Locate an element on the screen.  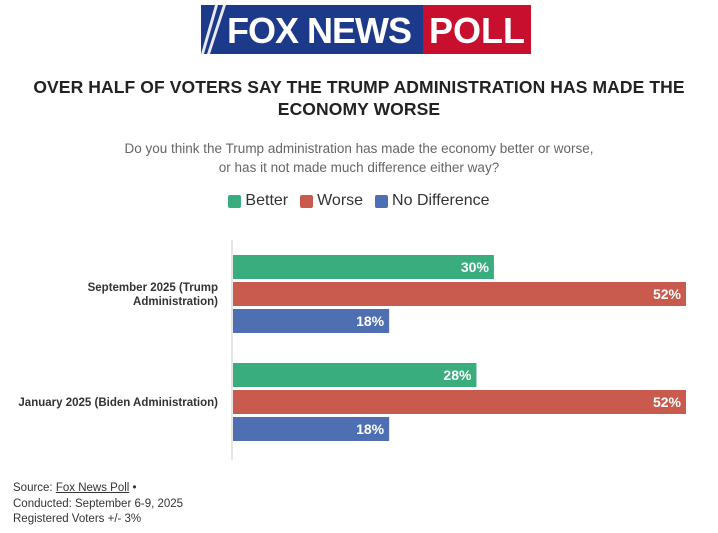
conducted-line: Conducted: September 6-9, 2025 is located at coordinates (98, 503).